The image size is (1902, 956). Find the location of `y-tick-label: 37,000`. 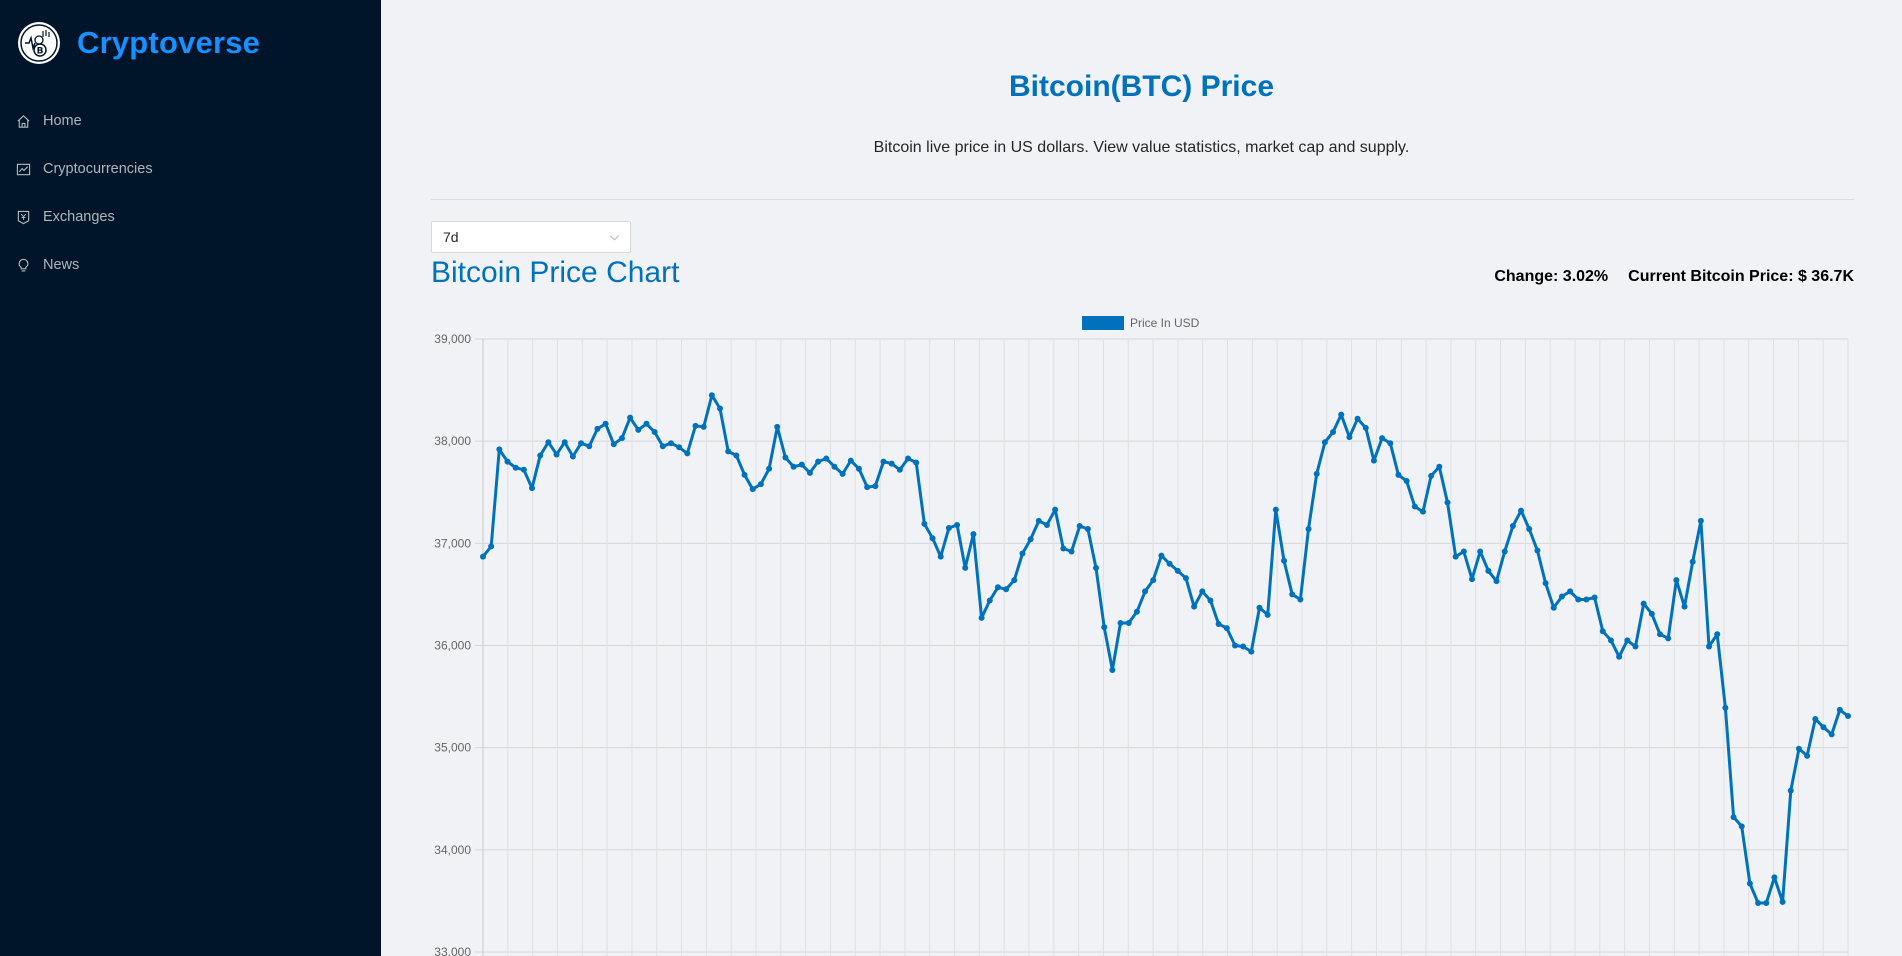

y-tick-label: 37,000 is located at coordinates (452, 543).